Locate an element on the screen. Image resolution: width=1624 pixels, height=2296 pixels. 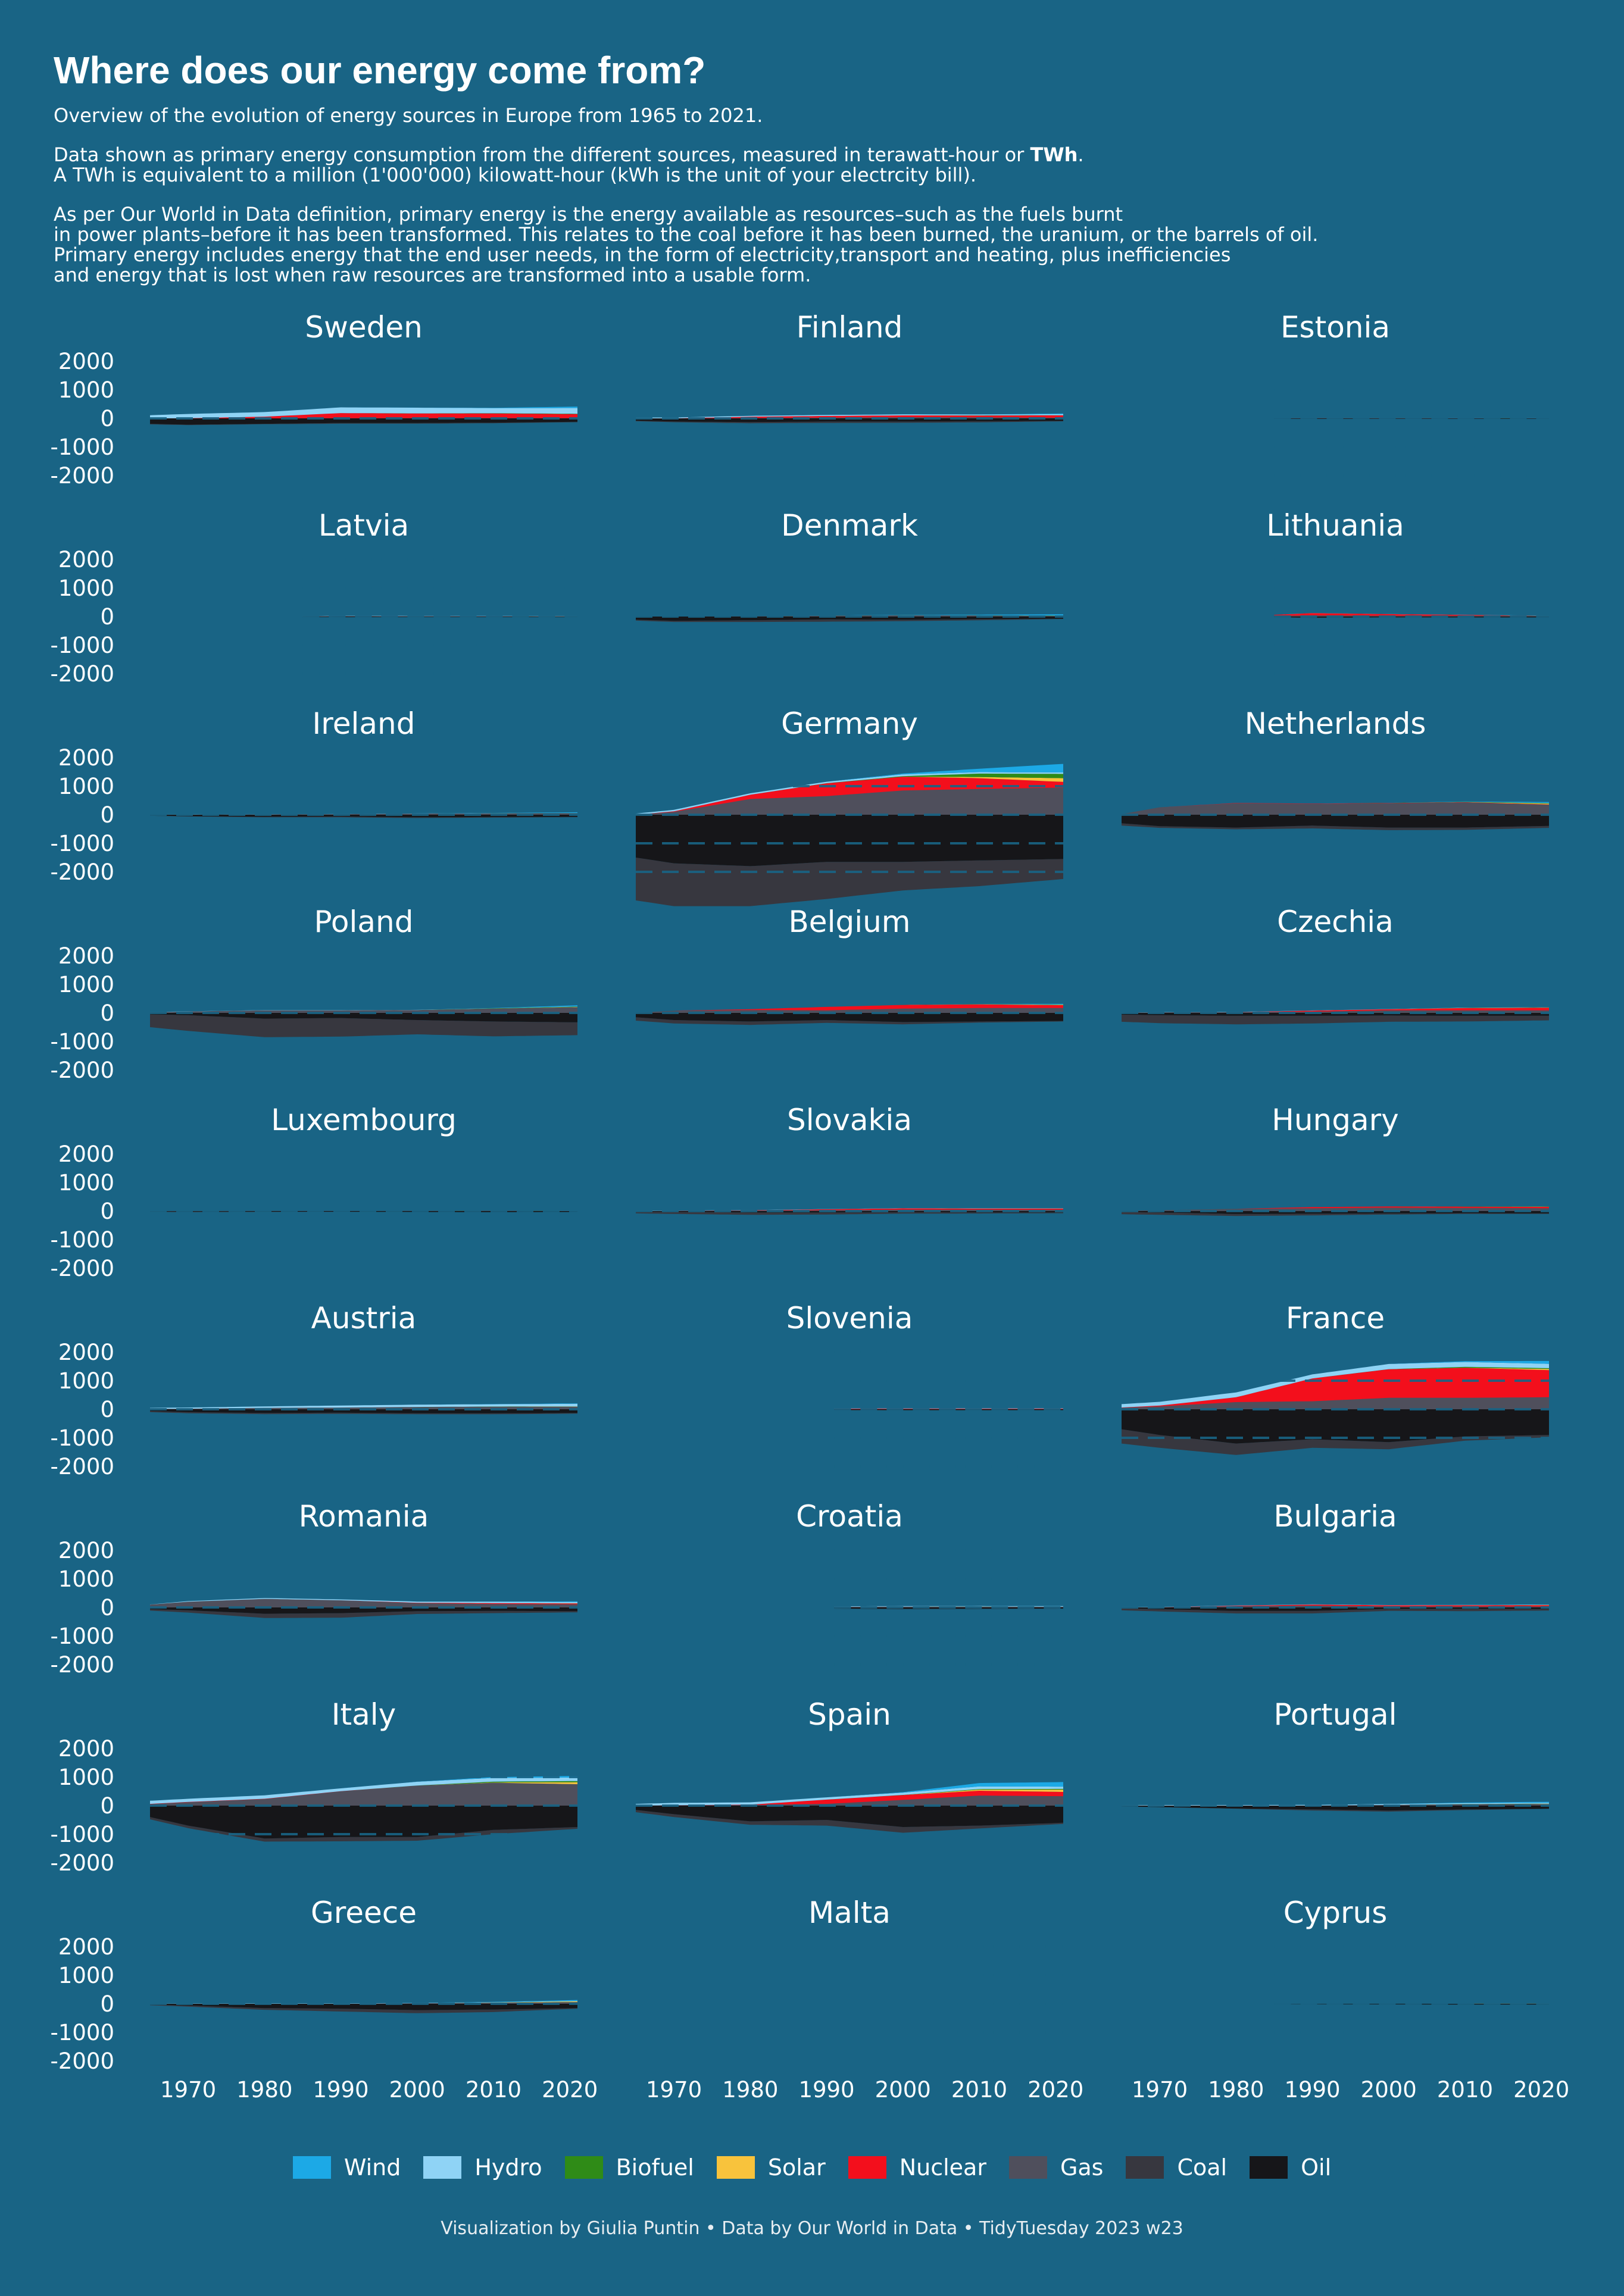
panel-italy: Italy 2000 1000 0 -1000 -2000 is located at coordinates (314, 1786).